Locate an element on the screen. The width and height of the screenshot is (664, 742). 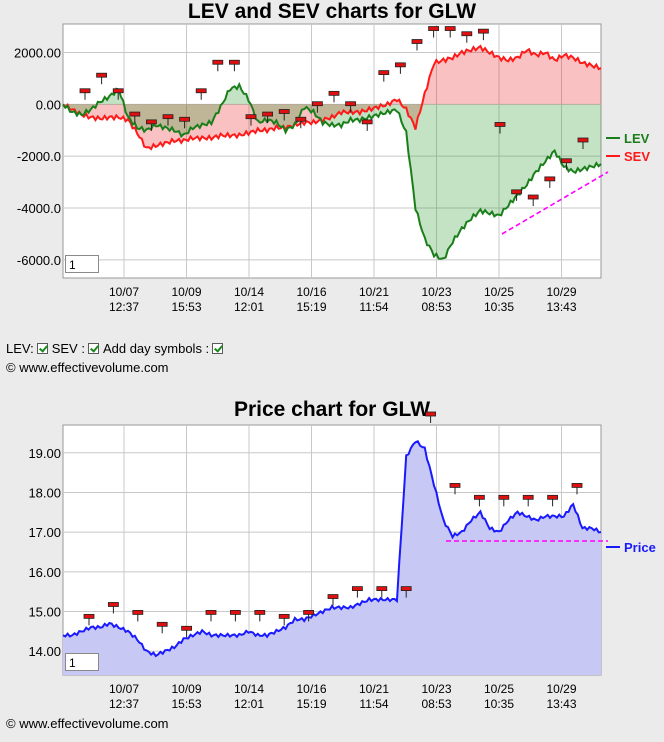
sev-label: SEV : is located at coordinates (68, 348).